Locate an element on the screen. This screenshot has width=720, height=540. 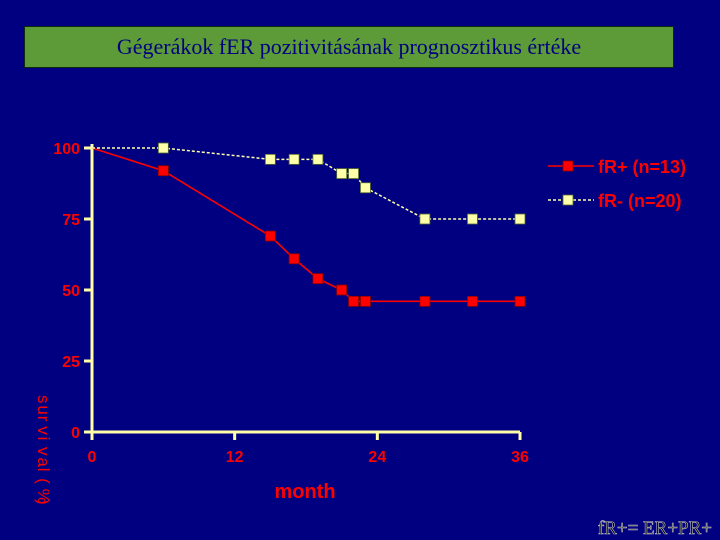
x-tick-label: 24 is located at coordinates (377, 457).